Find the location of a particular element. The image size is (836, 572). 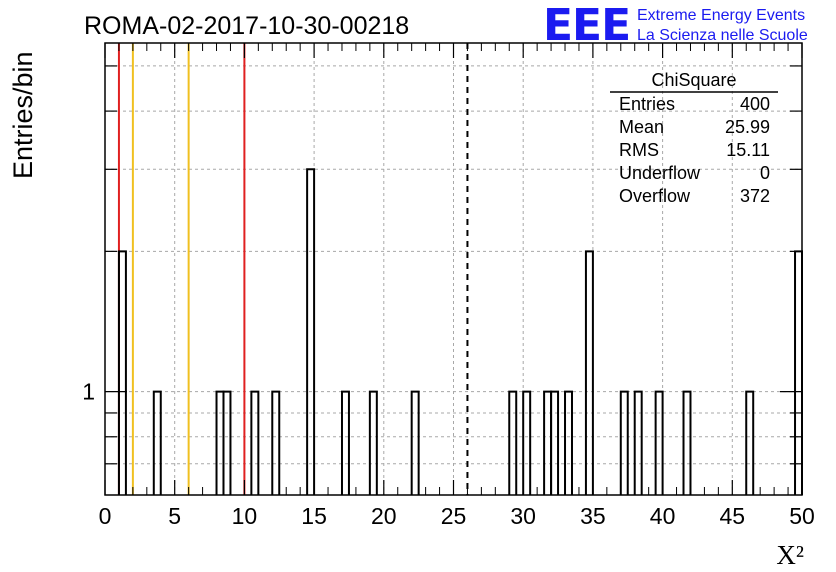

x-tick-label: 0 is located at coordinates (105, 516).